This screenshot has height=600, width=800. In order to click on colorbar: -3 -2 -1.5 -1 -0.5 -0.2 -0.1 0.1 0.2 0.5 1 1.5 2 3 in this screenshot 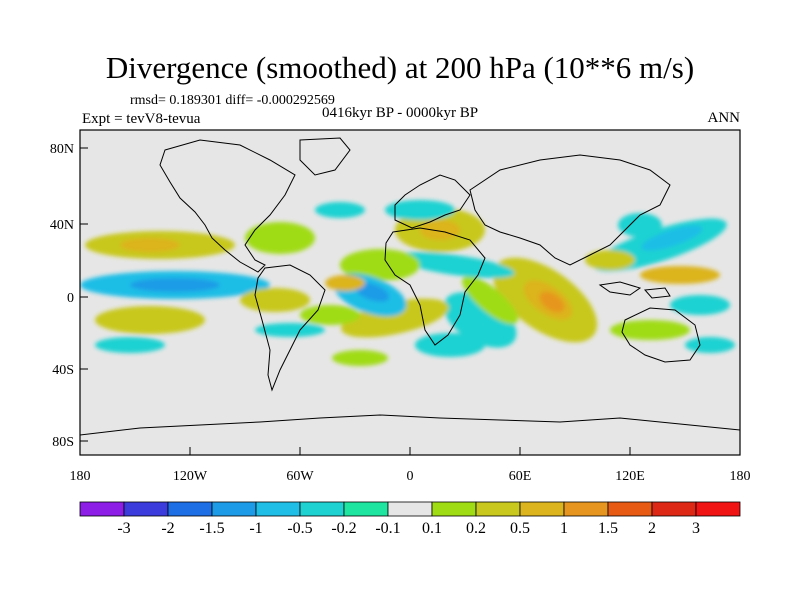, I will do `click(410, 519)`.